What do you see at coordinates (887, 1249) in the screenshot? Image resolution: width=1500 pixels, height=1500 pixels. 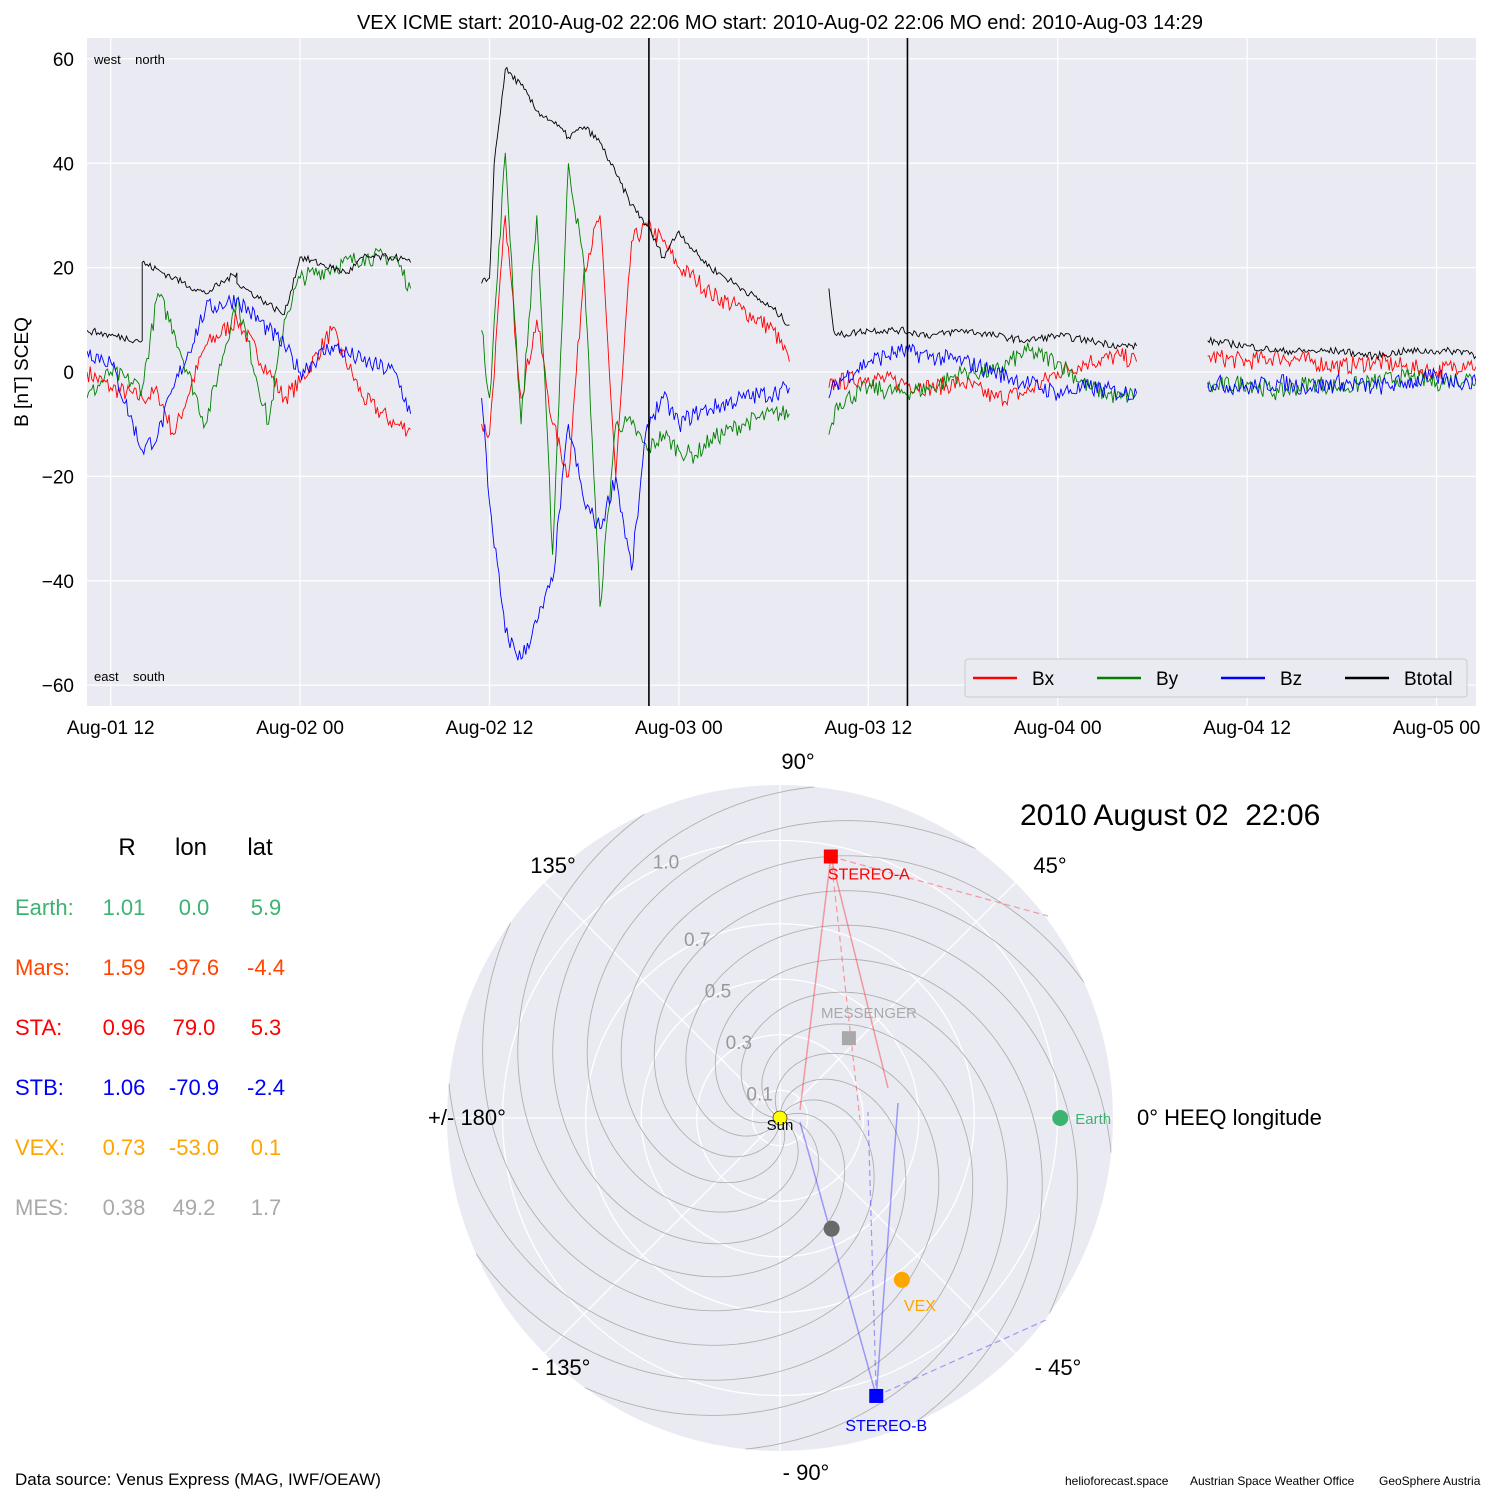 I see `stb-fov-line` at bounding box center [887, 1249].